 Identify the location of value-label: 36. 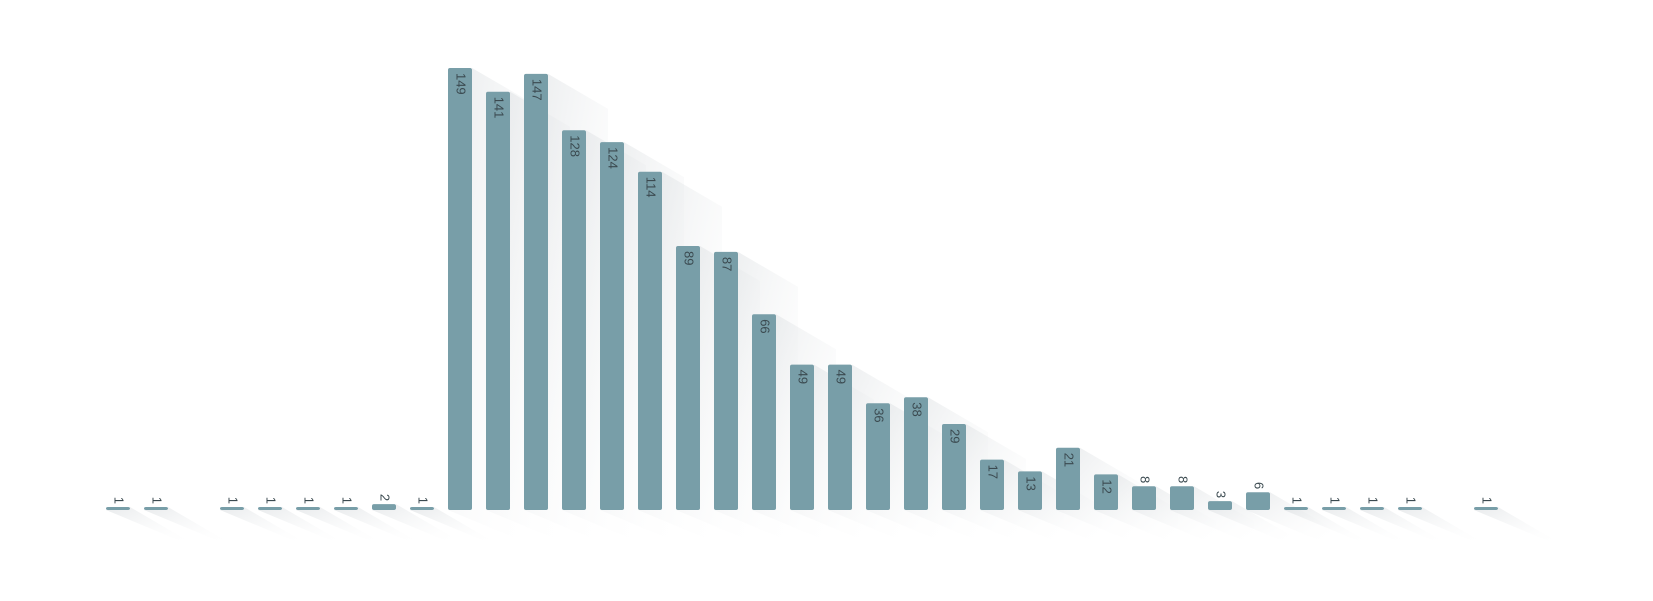
(879, 415).